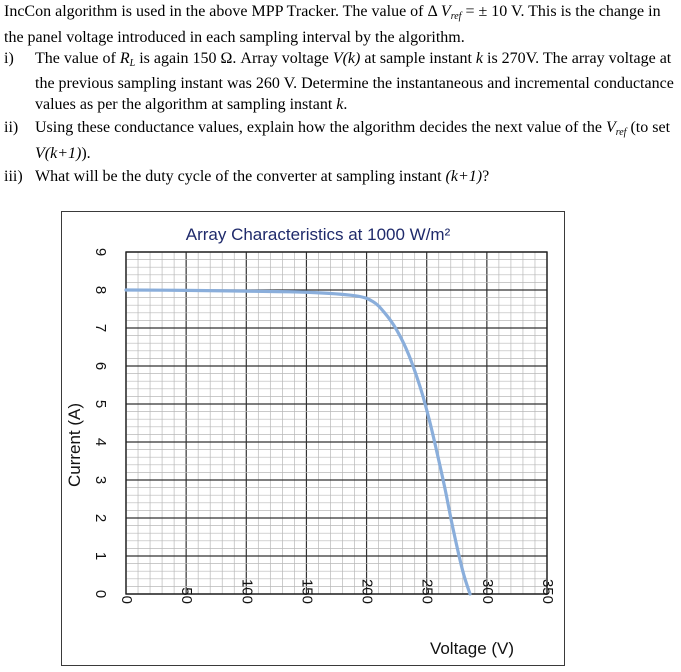  I want to click on x-tick-label: 300, so click(487, 591).